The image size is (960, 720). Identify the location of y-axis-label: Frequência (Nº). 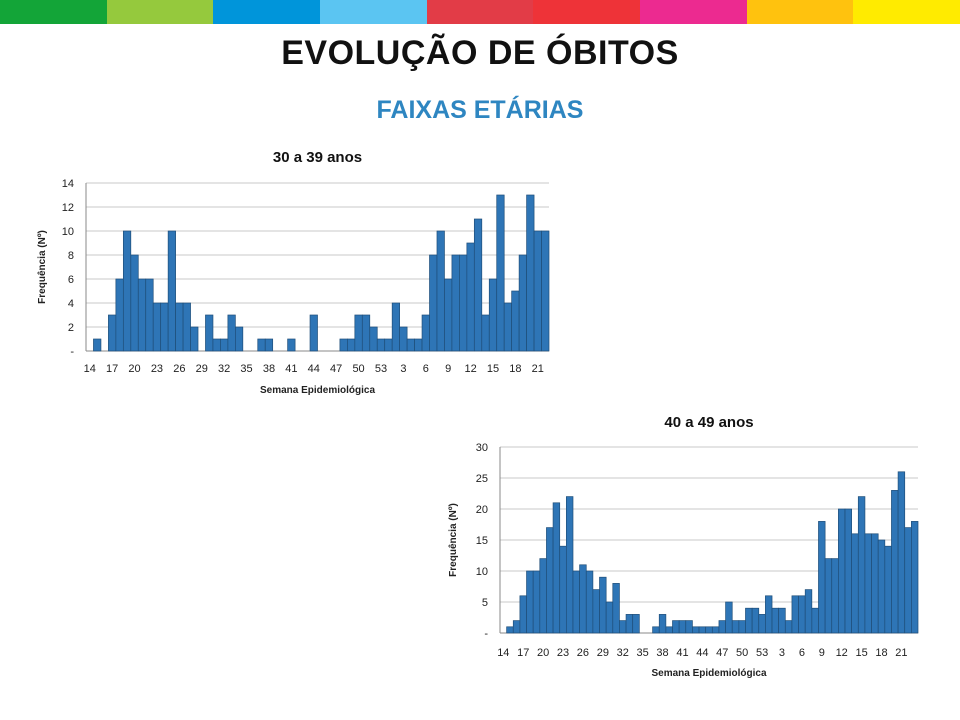
(453, 540).